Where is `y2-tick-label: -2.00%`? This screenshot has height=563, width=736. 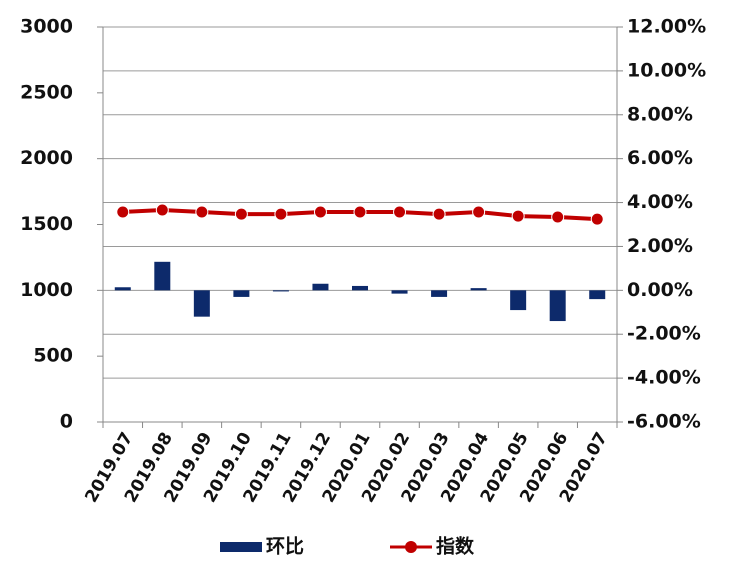 y2-tick-label: -2.00% is located at coordinates (664, 334).